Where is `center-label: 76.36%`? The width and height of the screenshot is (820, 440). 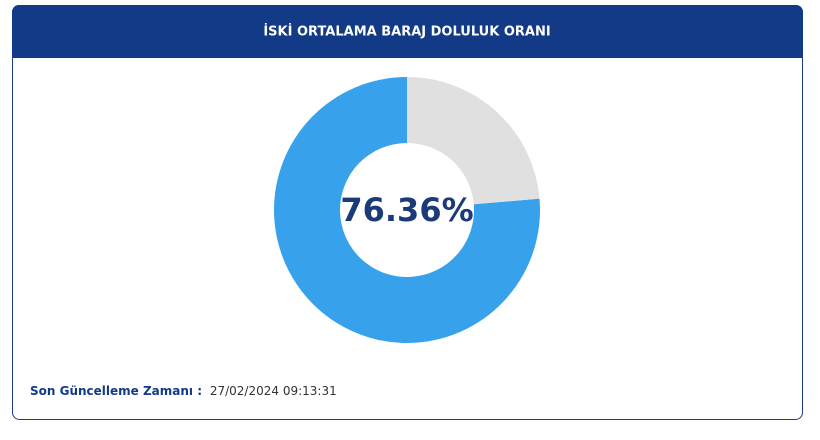 center-label: 76.36% is located at coordinates (406, 210).